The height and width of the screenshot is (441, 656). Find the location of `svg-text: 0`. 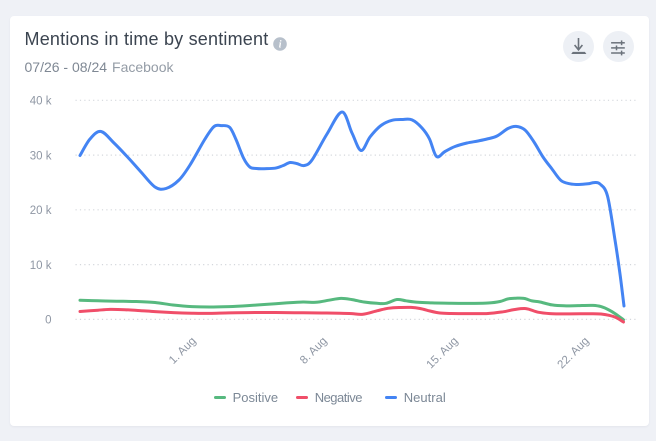

svg-text: 0 is located at coordinates (48, 321).